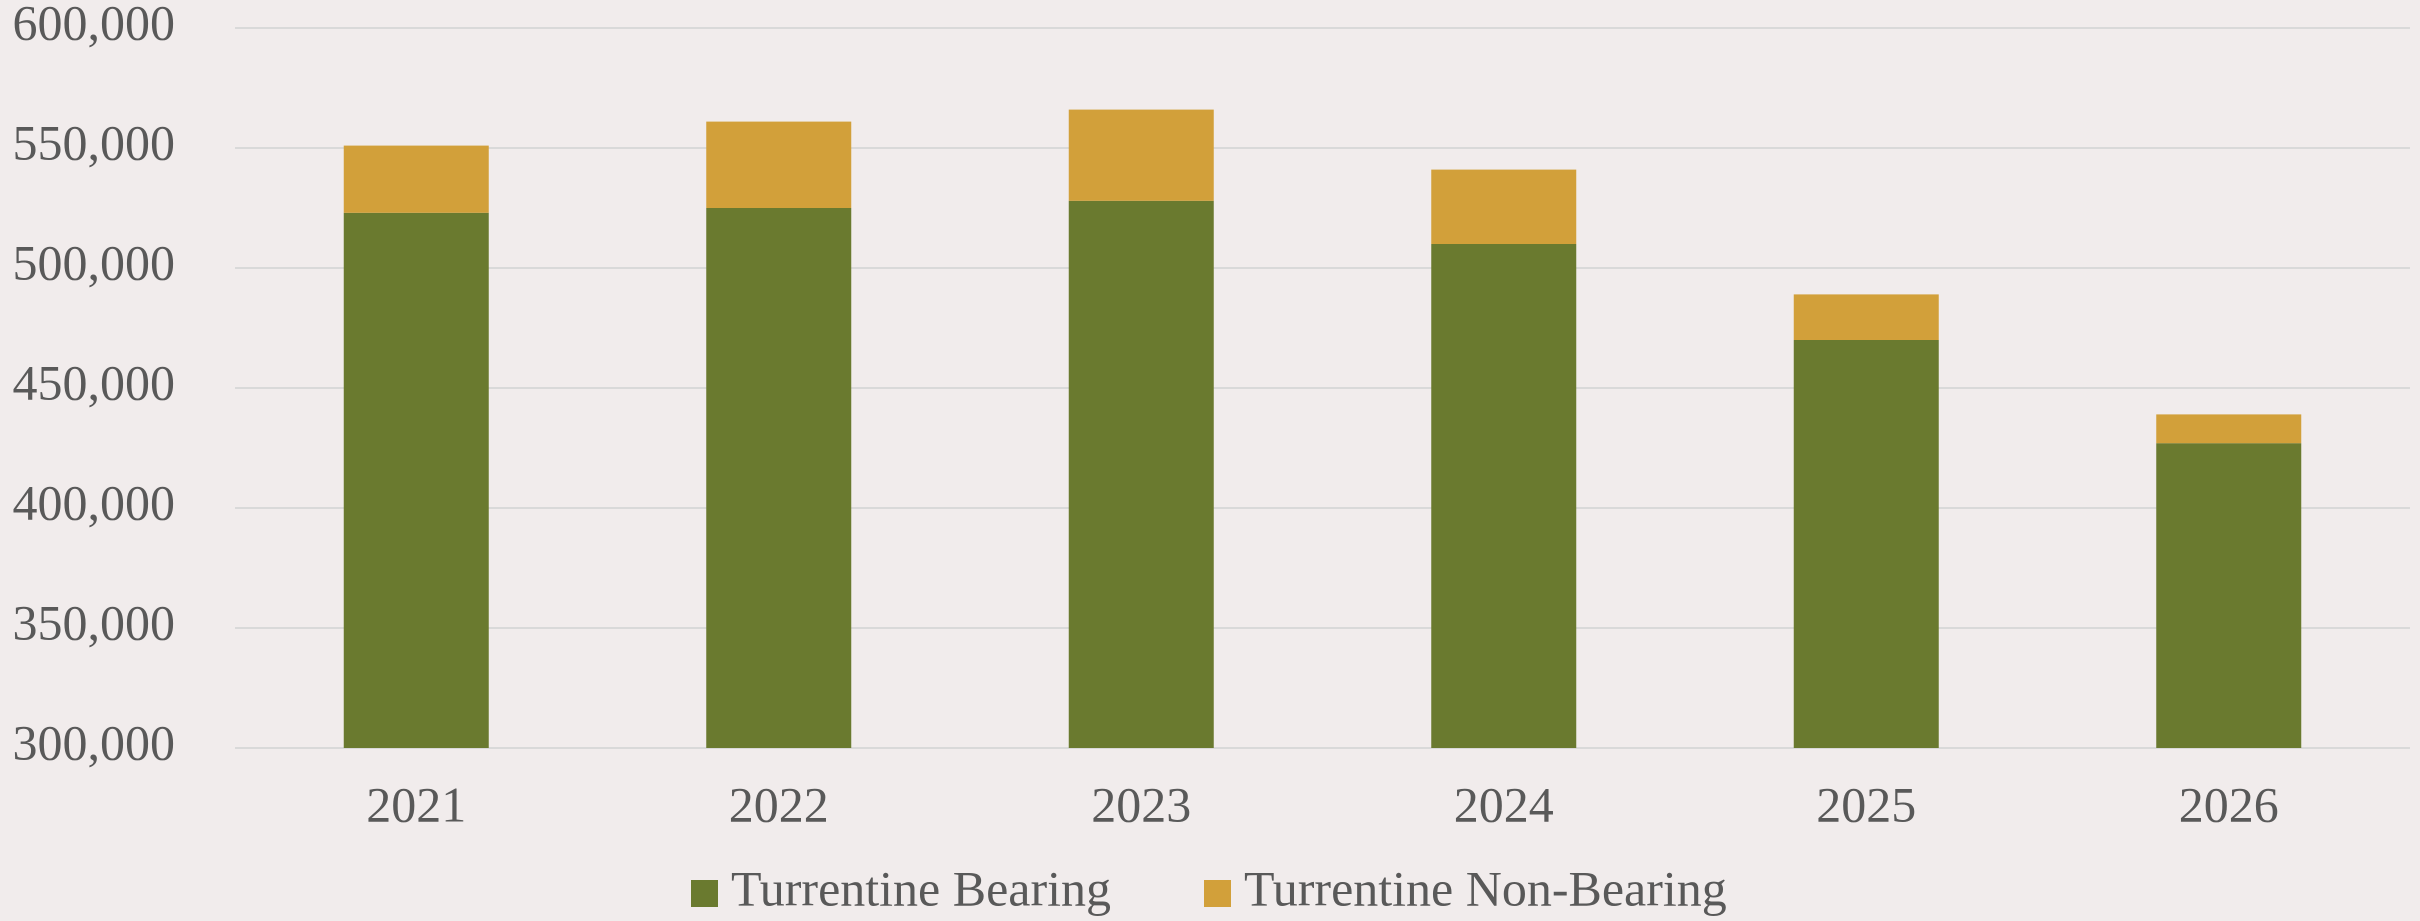 Image resolution: width=2420 pixels, height=921 pixels. Describe the element at coordinates (94, 502) in the screenshot. I see `y-tick-label: 400,000` at that location.